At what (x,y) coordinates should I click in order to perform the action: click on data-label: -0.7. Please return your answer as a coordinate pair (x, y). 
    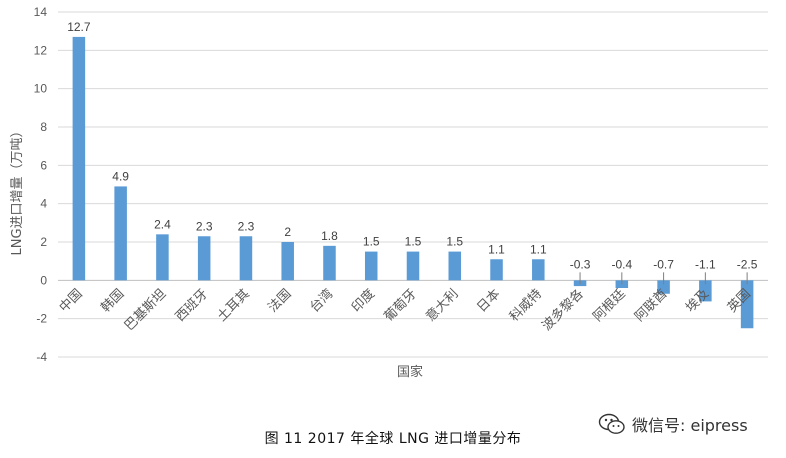
    Looking at the image, I should click on (663, 264).